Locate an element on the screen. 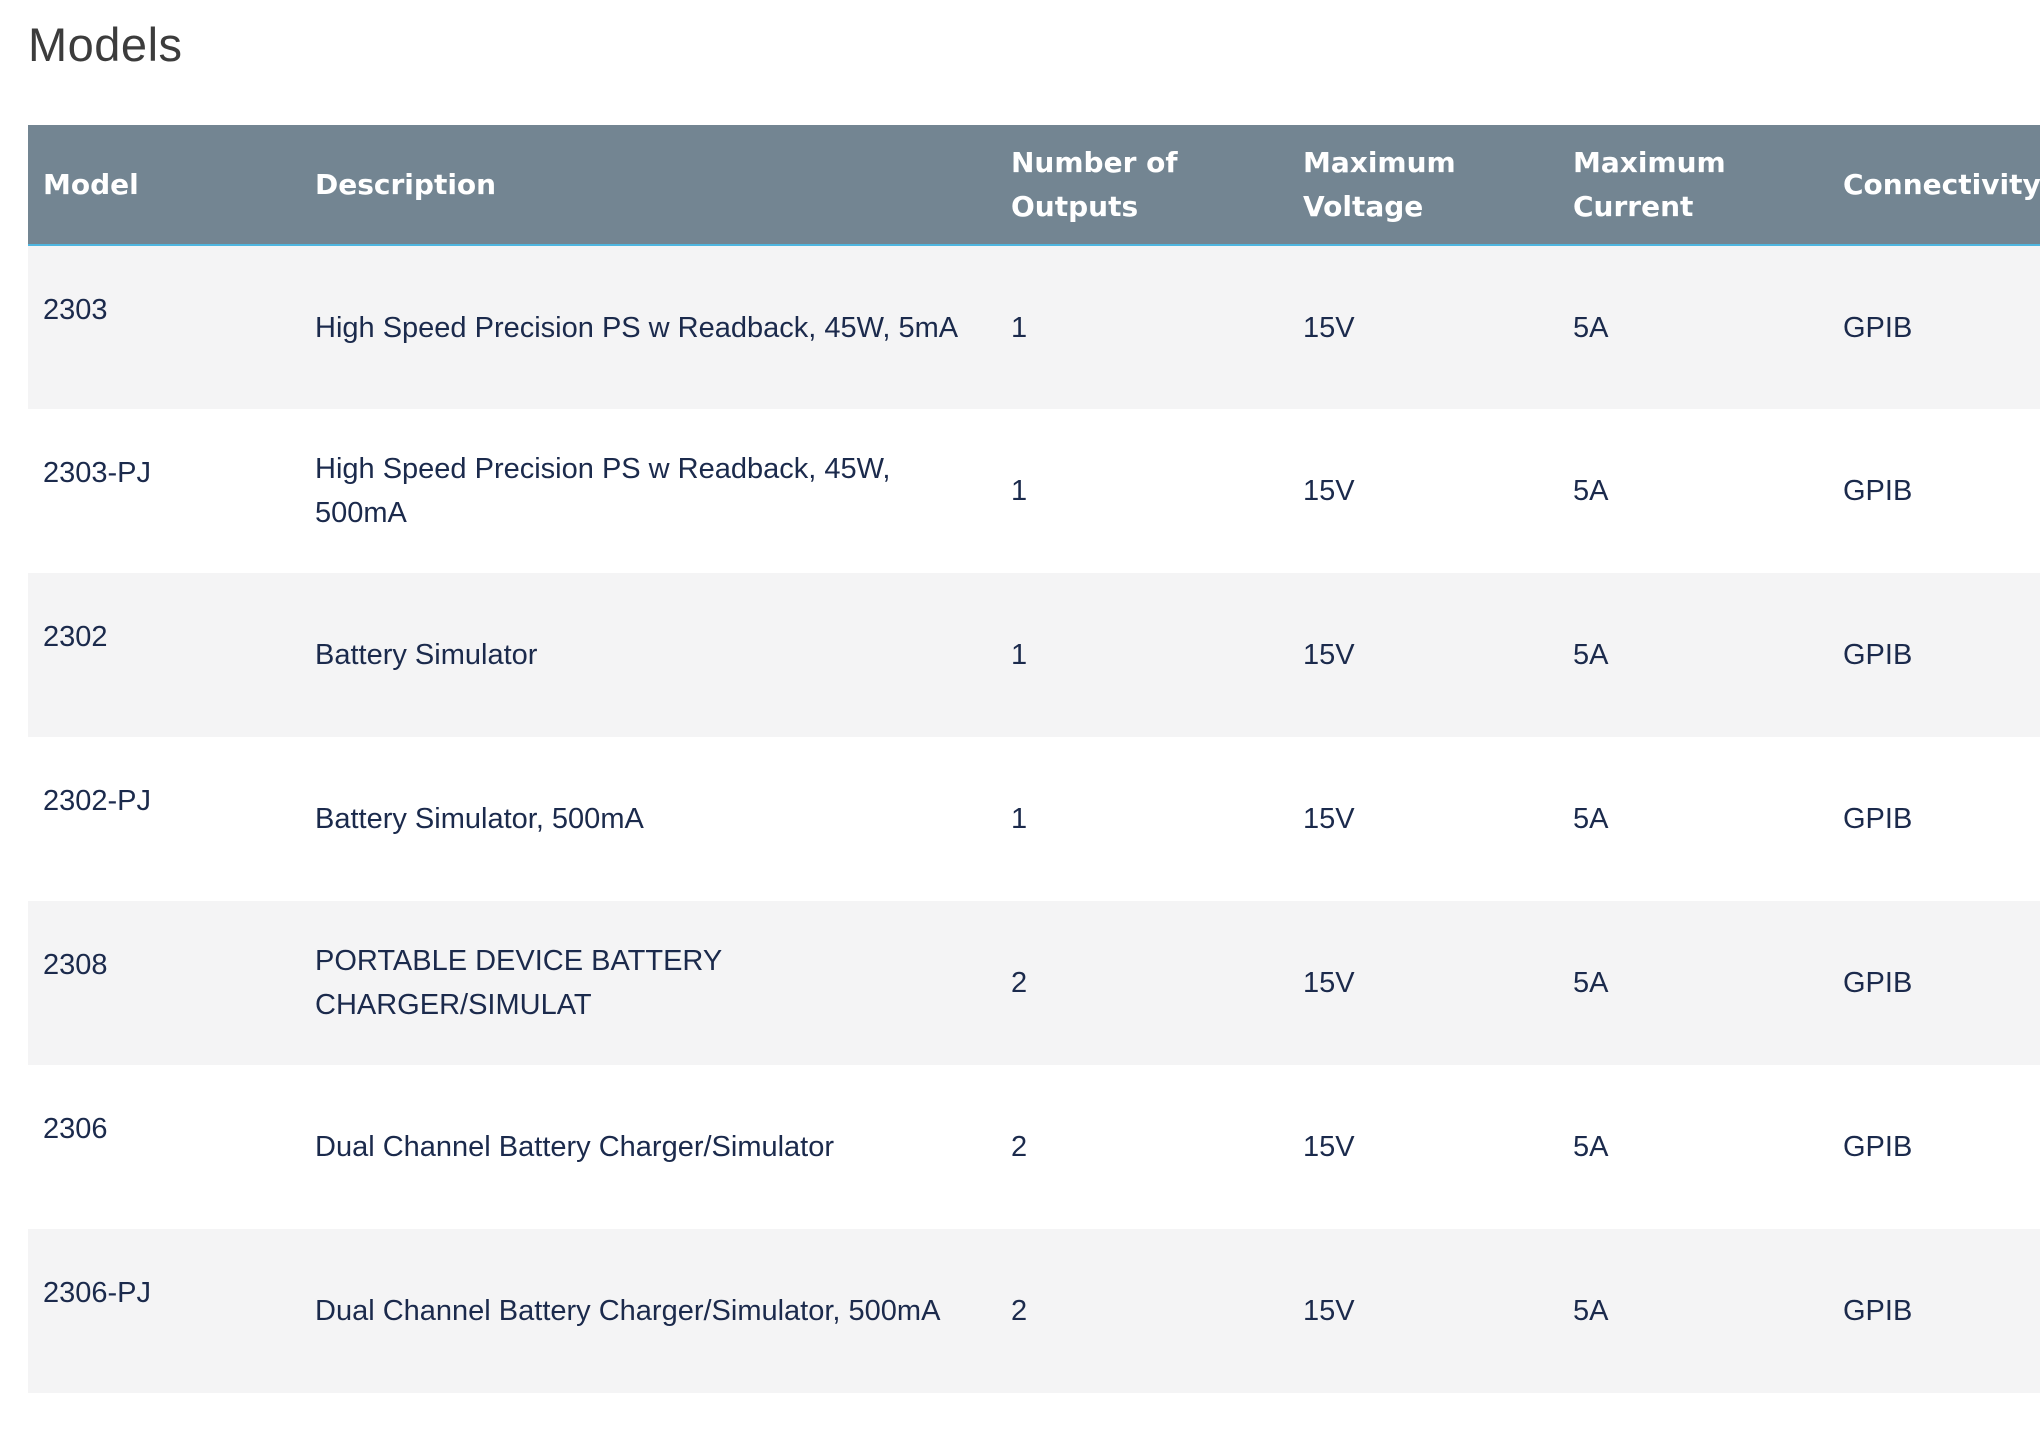 Image resolution: width=2040 pixels, height=1440 pixels. header-description: Description is located at coordinates (406, 184).